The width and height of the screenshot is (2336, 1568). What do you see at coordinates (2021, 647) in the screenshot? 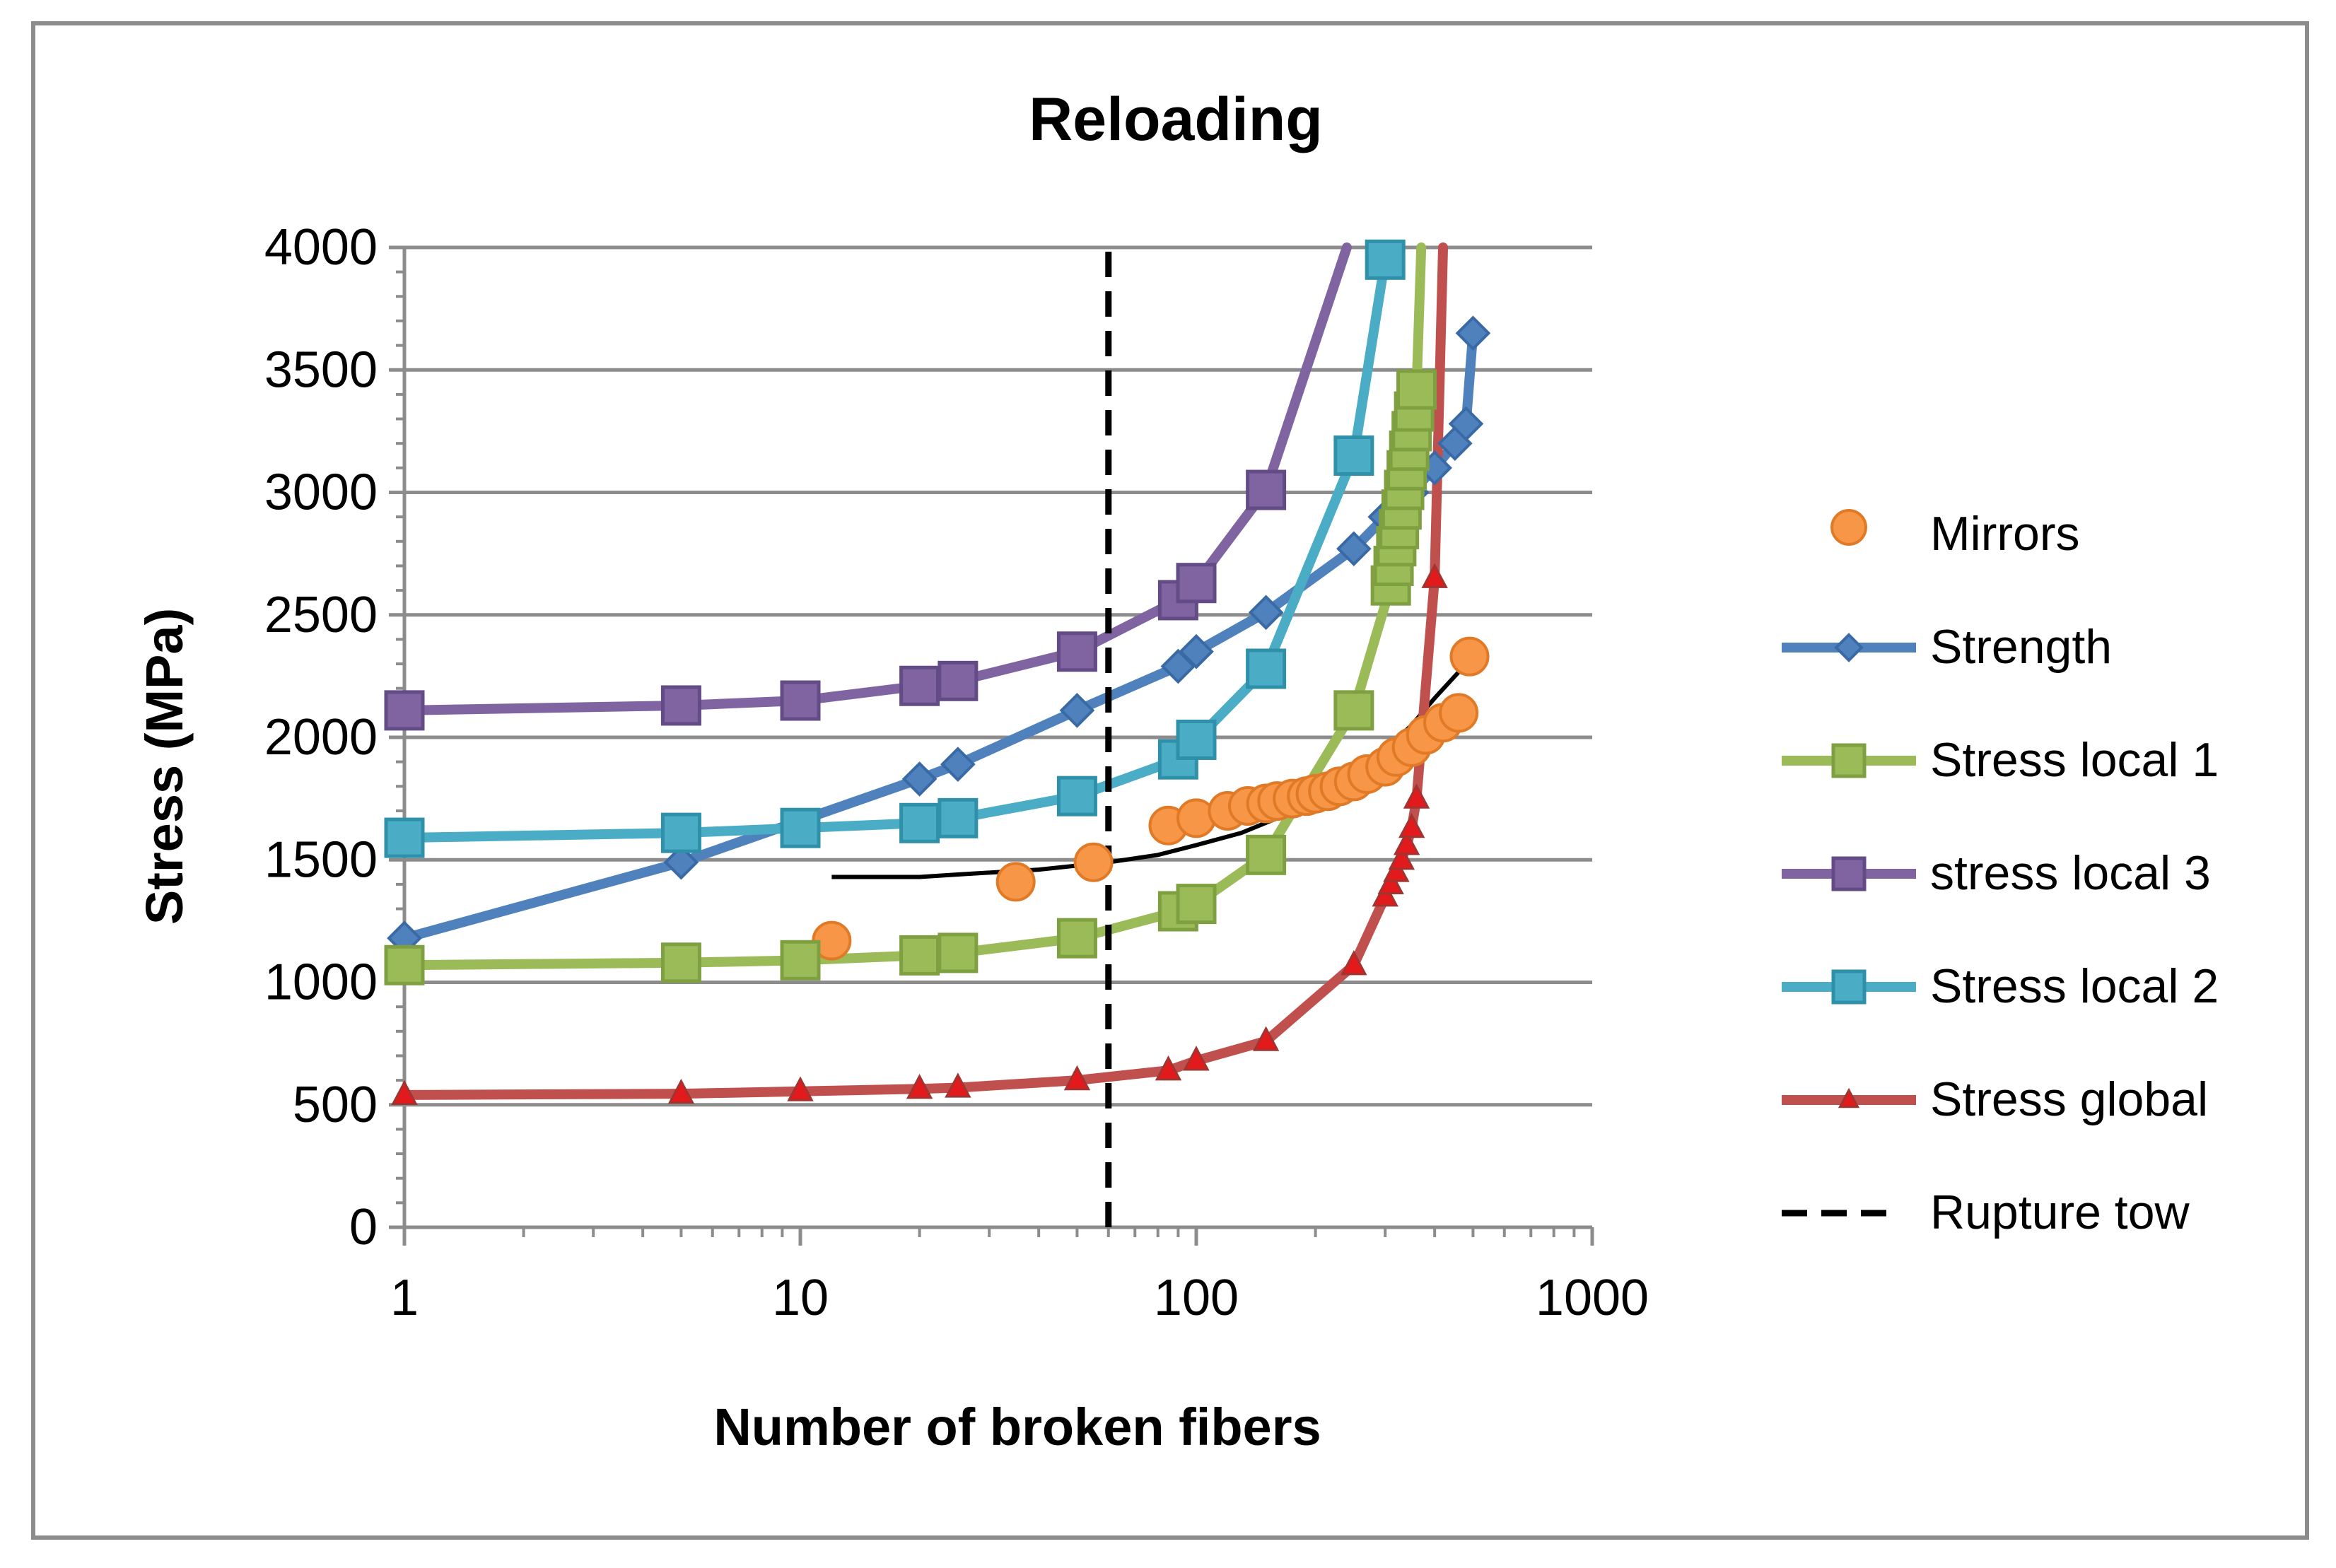
I see `legend-label: Strength` at bounding box center [2021, 647].